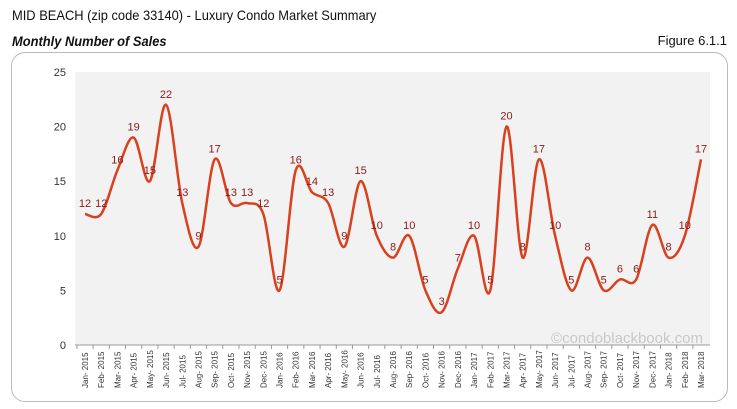 Image resolution: width=737 pixels, height=409 pixels. I want to click on data-label: 11, so click(652, 215).